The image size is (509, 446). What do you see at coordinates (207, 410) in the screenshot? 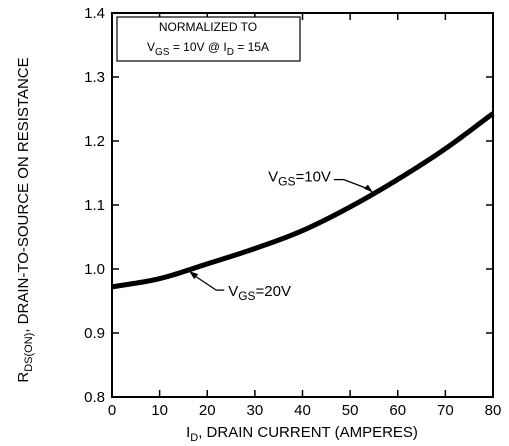
I see `x-tick-label: 20` at bounding box center [207, 410].